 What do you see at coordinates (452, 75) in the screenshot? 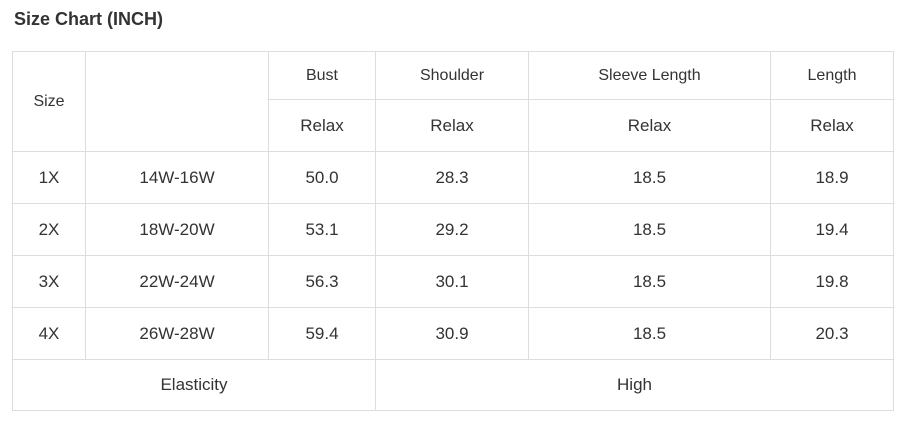
I see `column-header-shoulder: Shoulder` at bounding box center [452, 75].